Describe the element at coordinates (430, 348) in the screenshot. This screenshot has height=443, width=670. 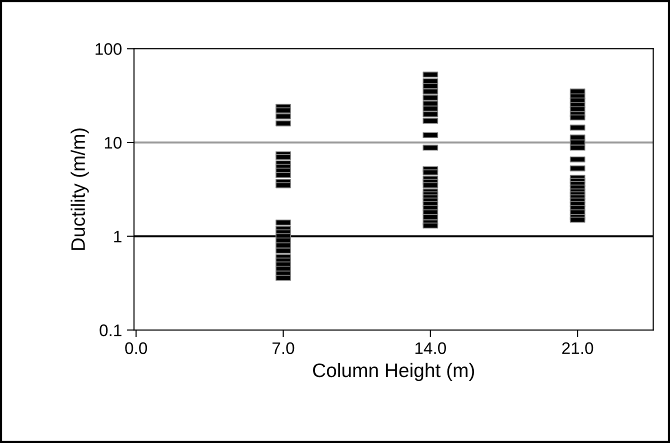
I see `x-tick-label: 14.0` at that location.